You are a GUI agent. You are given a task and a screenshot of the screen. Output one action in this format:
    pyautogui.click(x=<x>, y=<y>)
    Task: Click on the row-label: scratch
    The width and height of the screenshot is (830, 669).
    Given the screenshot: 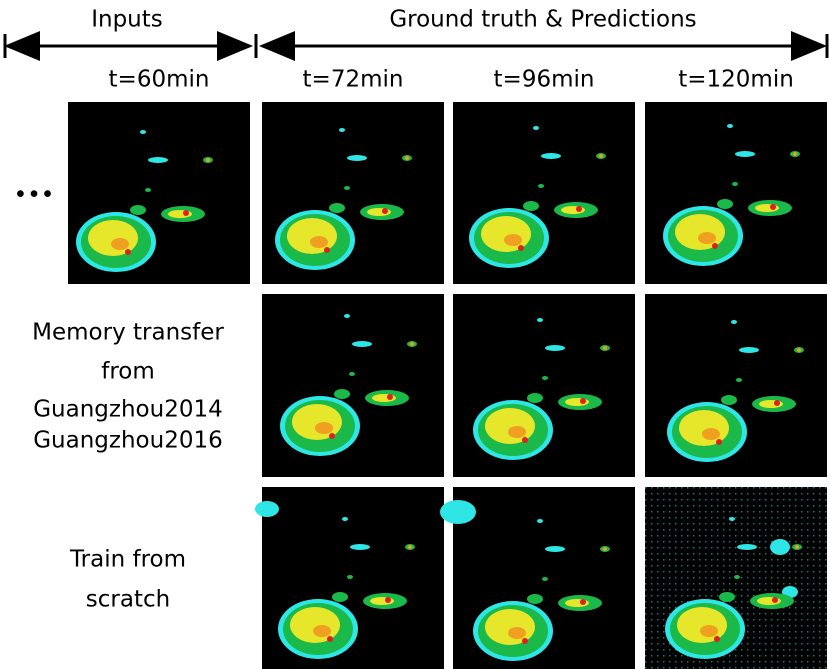 What is the action you would take?
    pyautogui.click(x=128, y=600)
    